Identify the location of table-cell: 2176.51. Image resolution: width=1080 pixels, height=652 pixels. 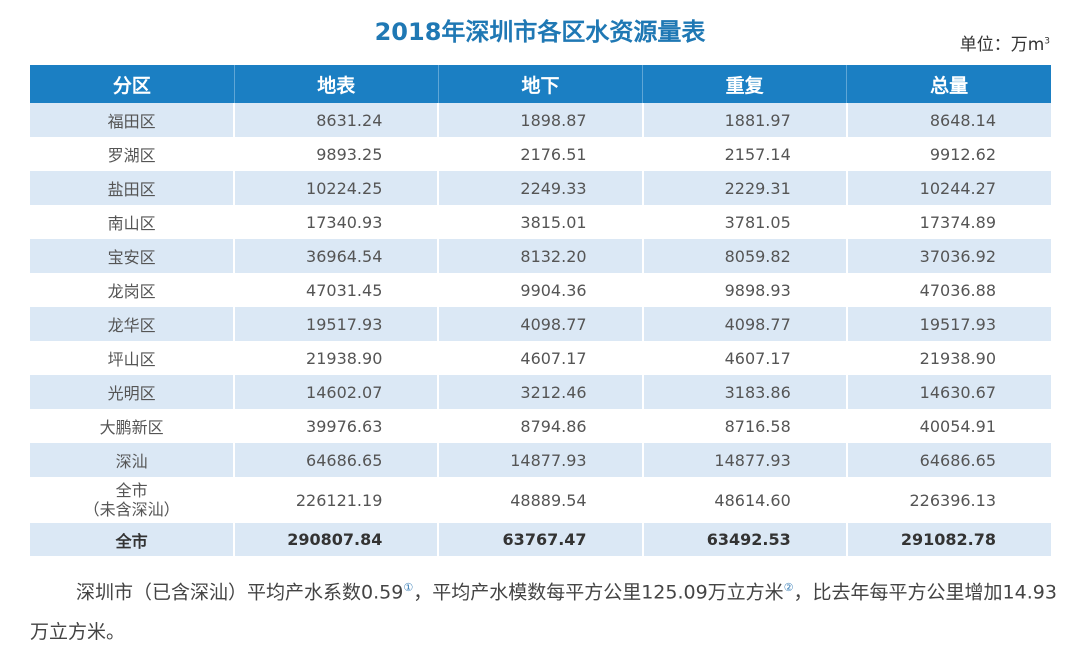
(540, 154).